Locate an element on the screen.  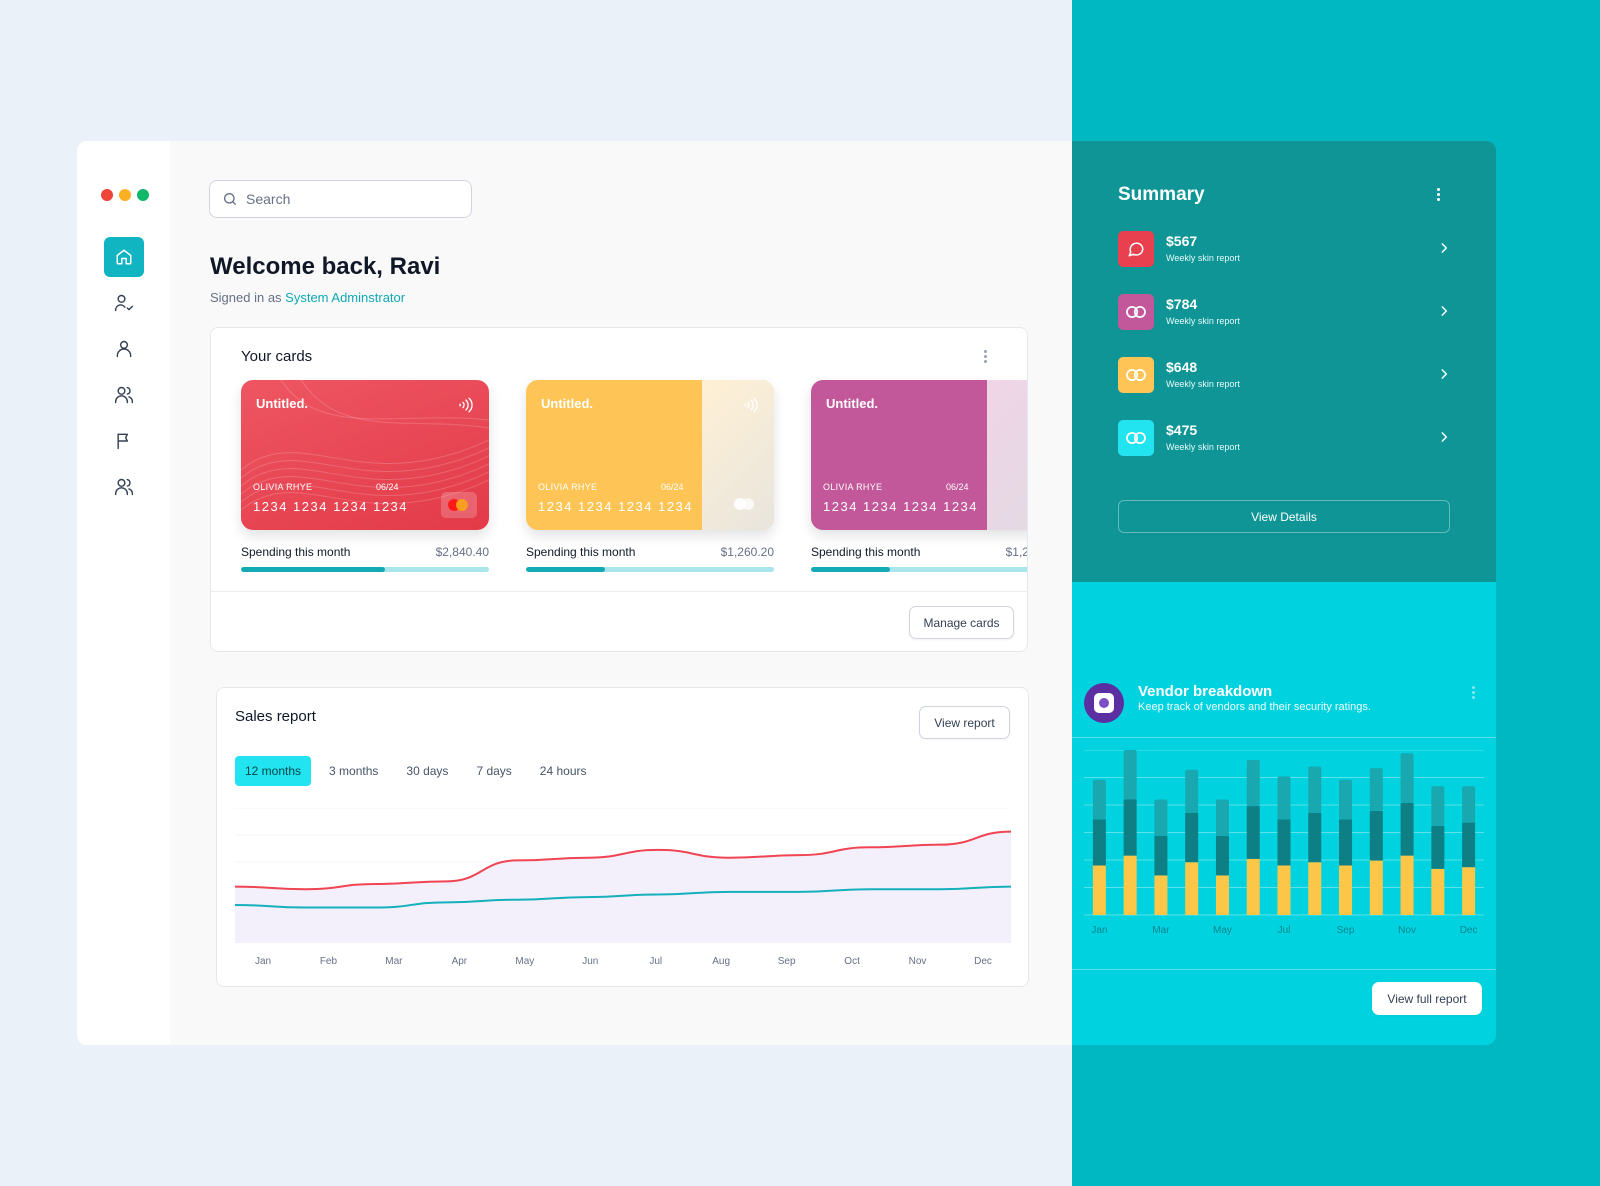
x-tick-label: Aug is located at coordinates (721, 961).